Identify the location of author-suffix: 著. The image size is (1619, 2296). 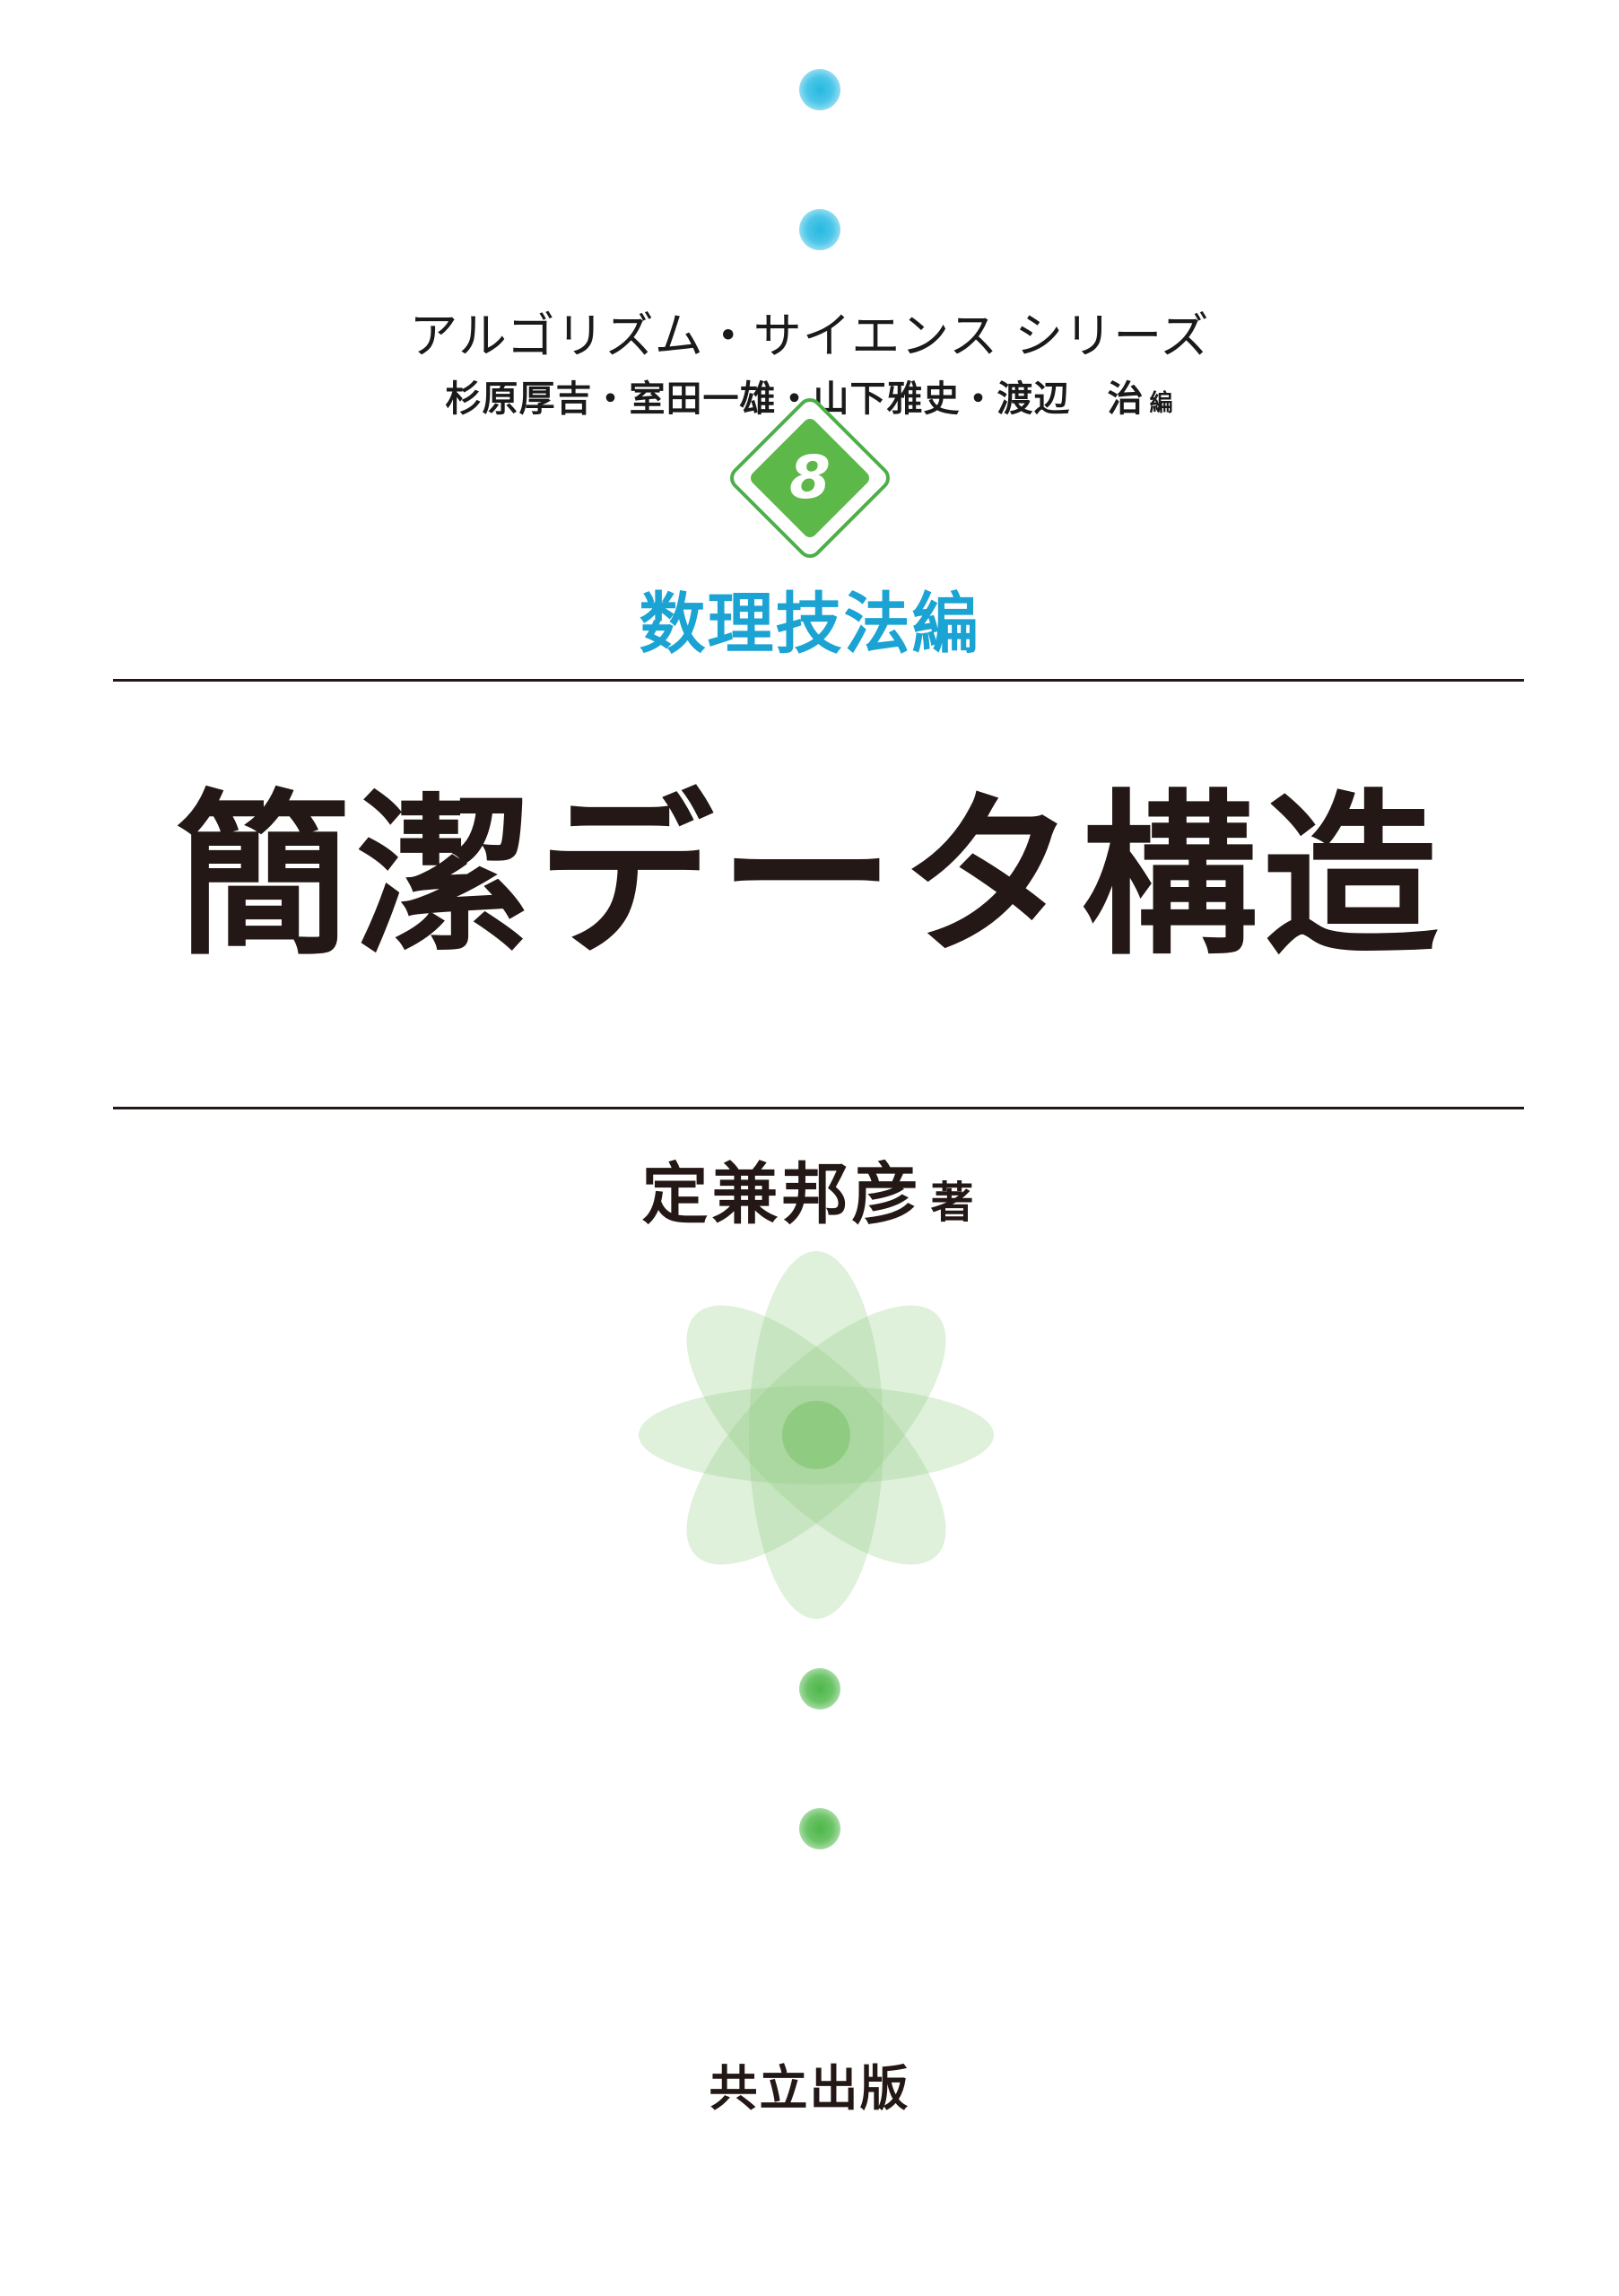
(954, 1203).